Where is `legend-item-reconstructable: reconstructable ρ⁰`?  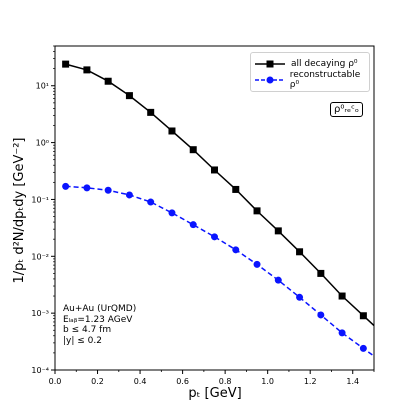
legend-item-reconstructable: reconstructable ρ⁰ is located at coordinates (312, 80).